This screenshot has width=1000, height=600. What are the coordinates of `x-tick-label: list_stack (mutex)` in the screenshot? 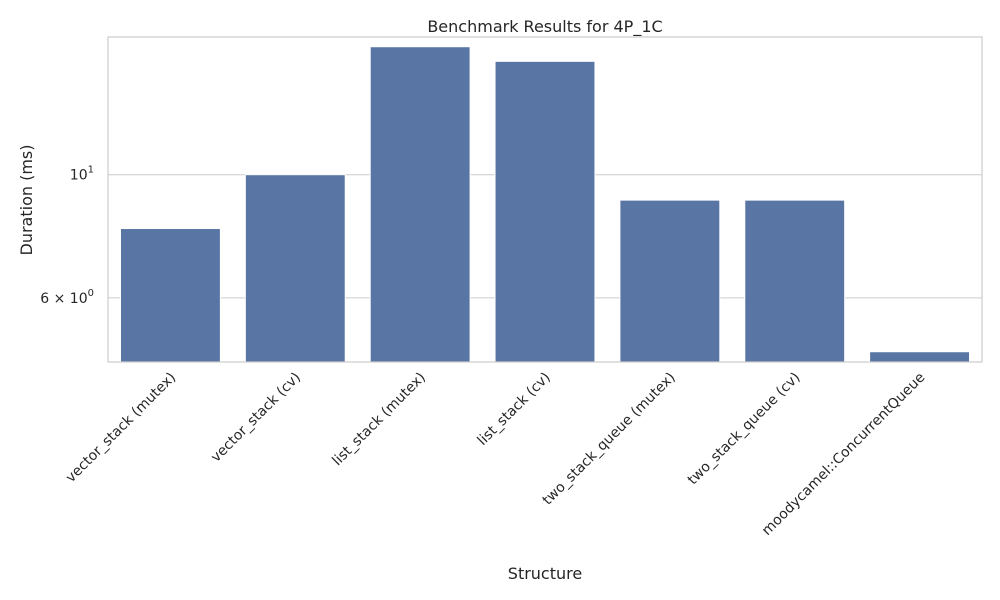 It's located at (379, 420).